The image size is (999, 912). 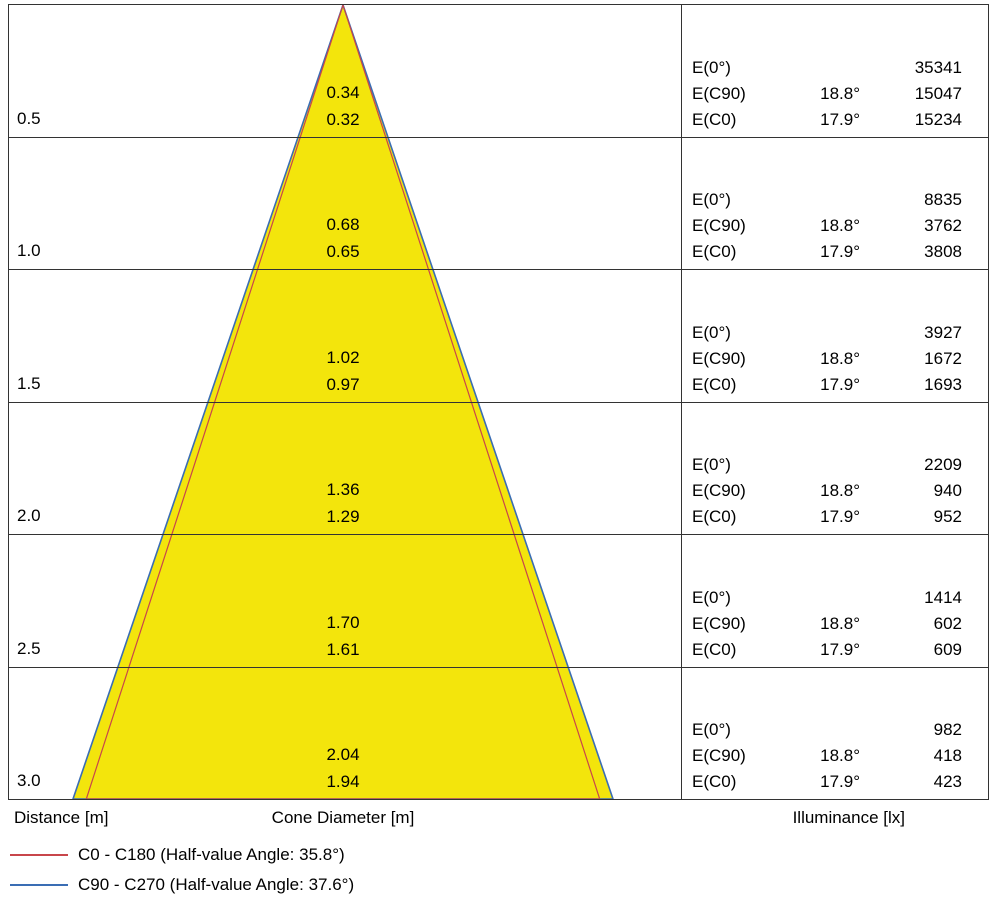 What do you see at coordinates (343, 92) in the screenshot?
I see `cone-diameter-c90: 0.34` at bounding box center [343, 92].